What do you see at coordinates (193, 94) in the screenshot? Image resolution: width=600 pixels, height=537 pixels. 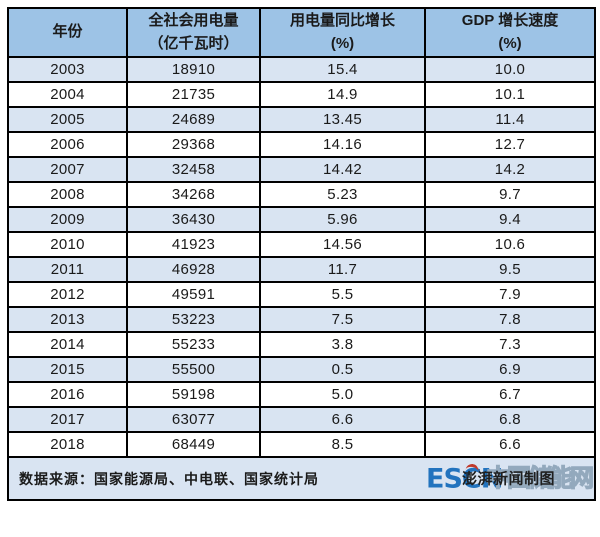 I see `table-cell: 21735` at bounding box center [193, 94].